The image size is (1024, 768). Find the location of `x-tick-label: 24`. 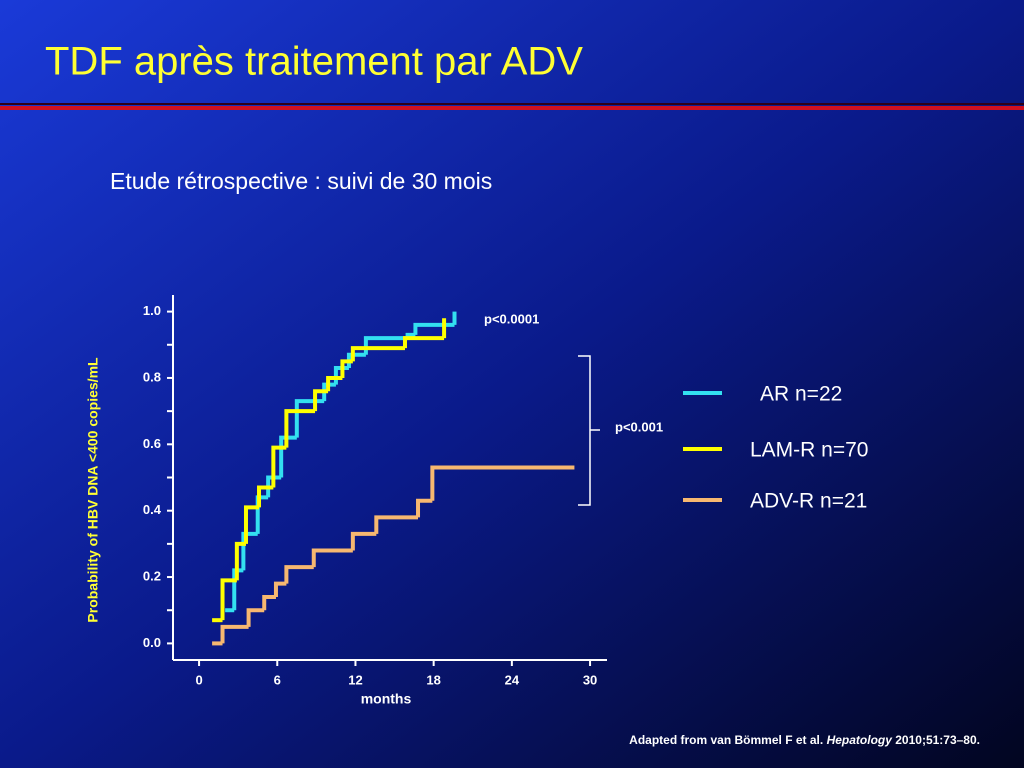

x-tick-label: 24 is located at coordinates (512, 679).